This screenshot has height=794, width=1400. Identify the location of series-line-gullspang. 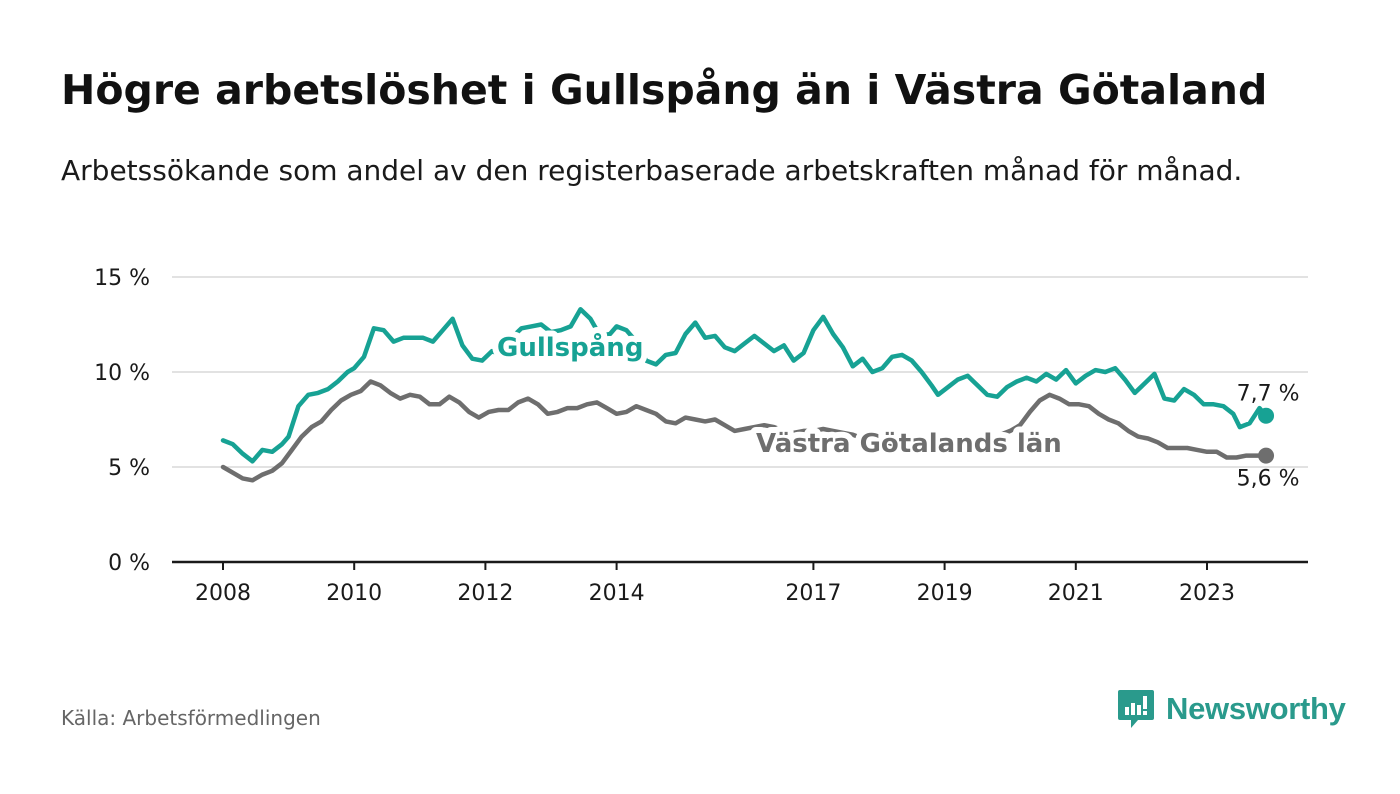
(744, 385).